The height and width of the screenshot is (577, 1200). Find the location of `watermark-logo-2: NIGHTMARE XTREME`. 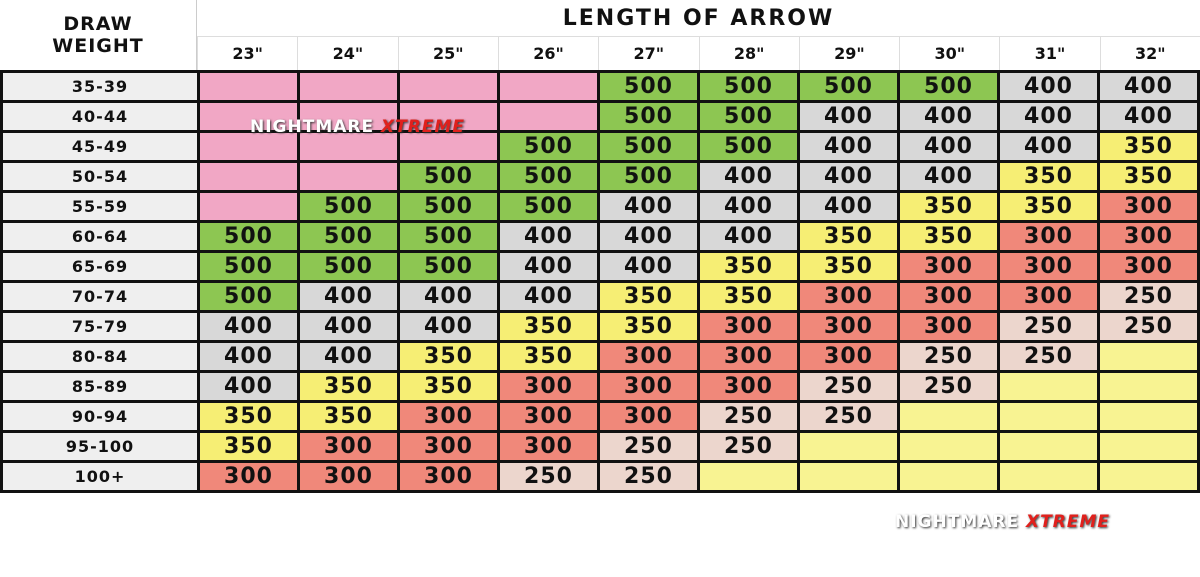

watermark-logo-2: NIGHTMARE XTREME is located at coordinates (1002, 522).